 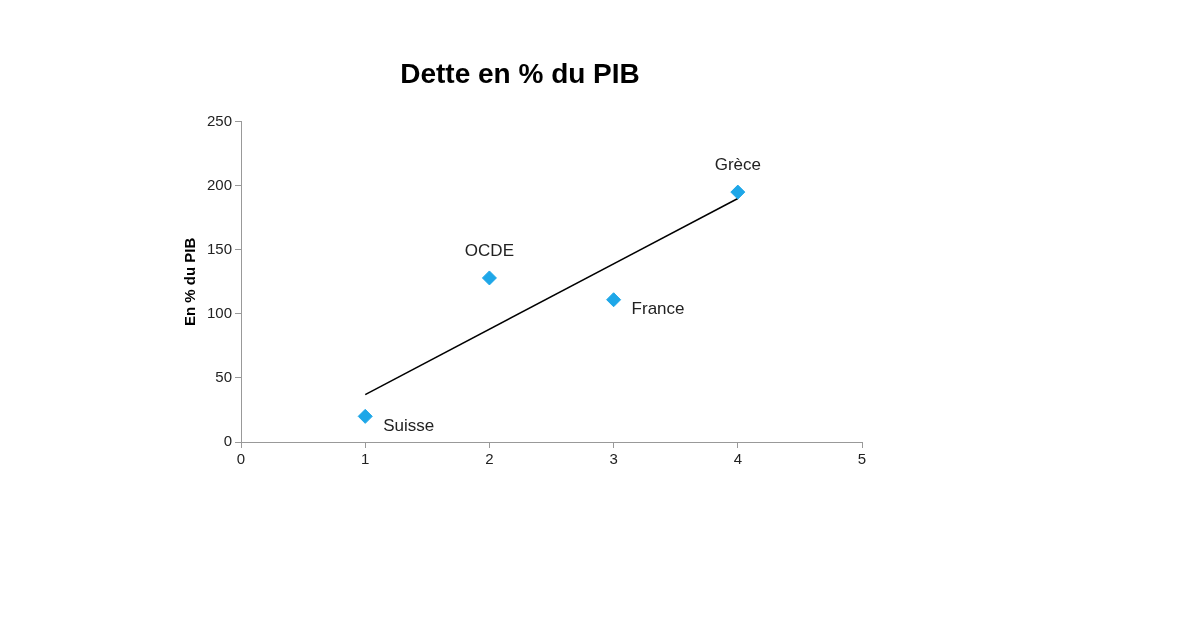 I want to click on x-tick-label: 2, so click(x=489, y=459).